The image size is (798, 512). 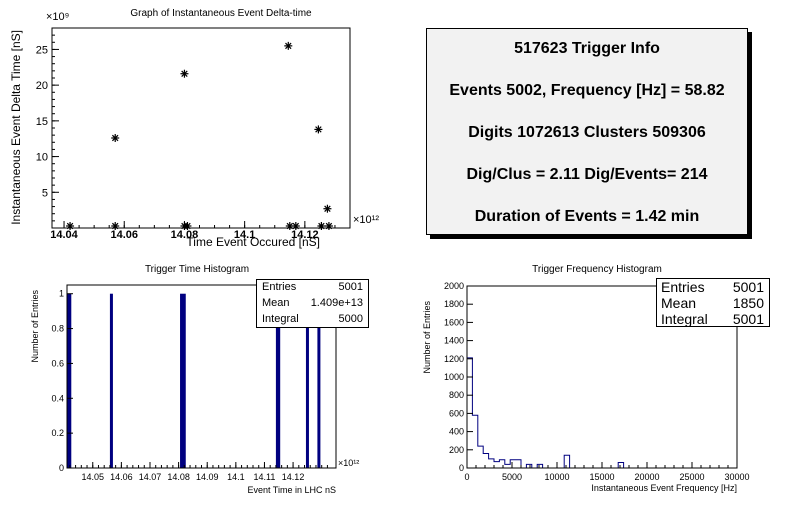 What do you see at coordinates (664, 488) in the screenshot?
I see `x-axis-label: Instantaneous Event Frequency [Hz]` at bounding box center [664, 488].